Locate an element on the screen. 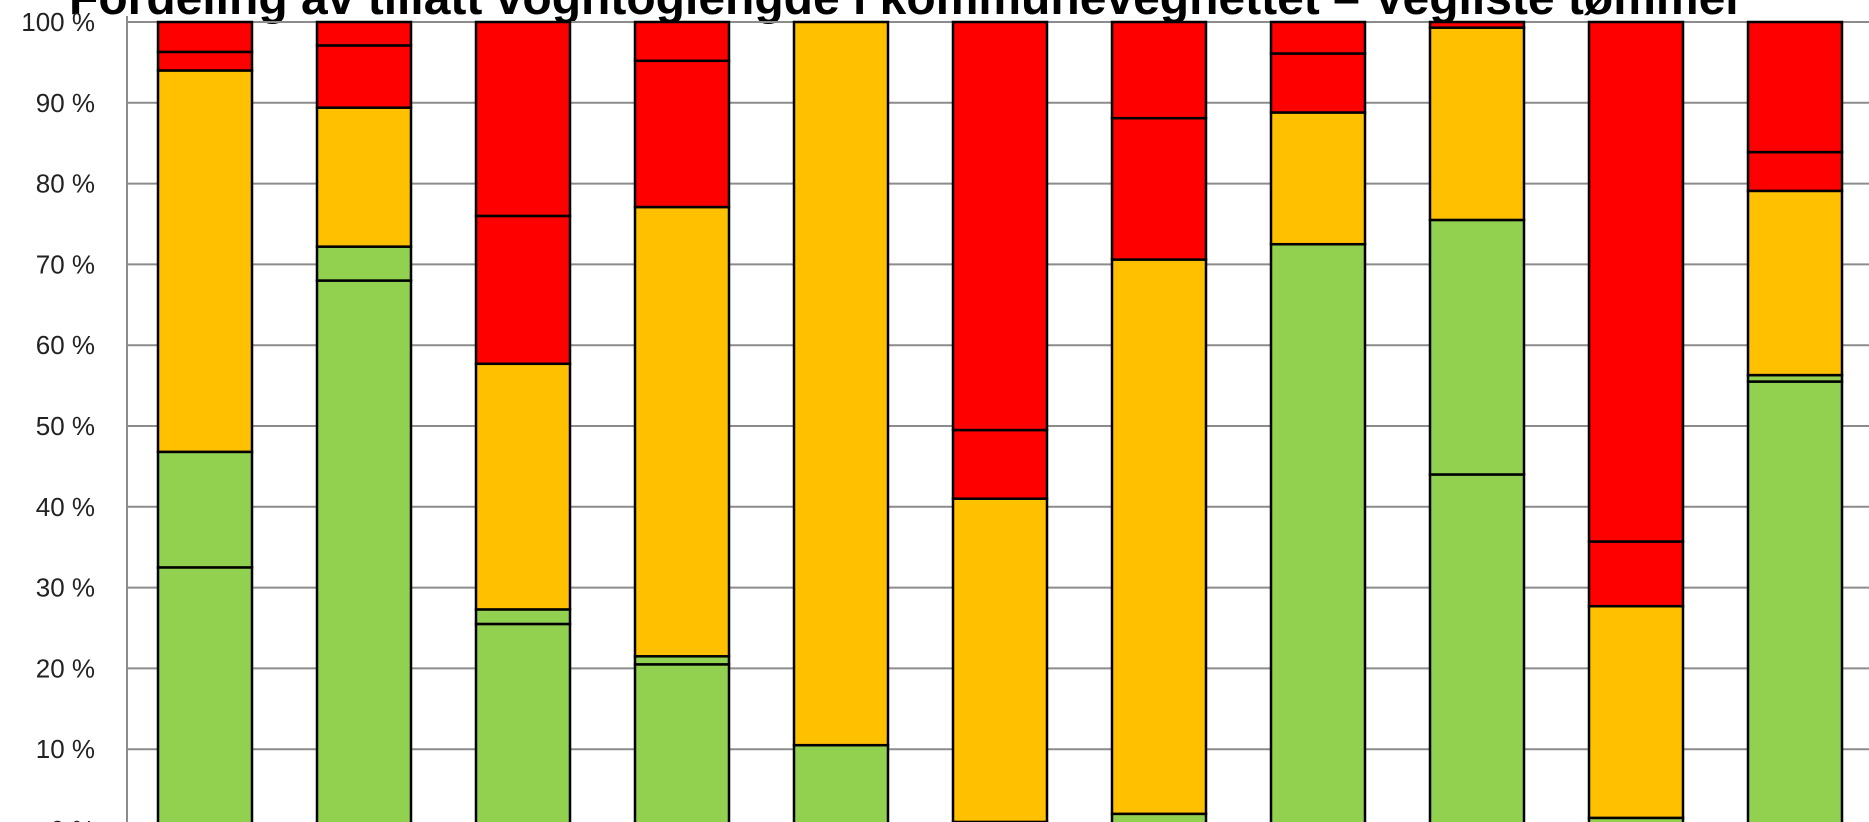 This screenshot has height=822, width=1869. y-tick-label: 60 % is located at coordinates (65, 345).